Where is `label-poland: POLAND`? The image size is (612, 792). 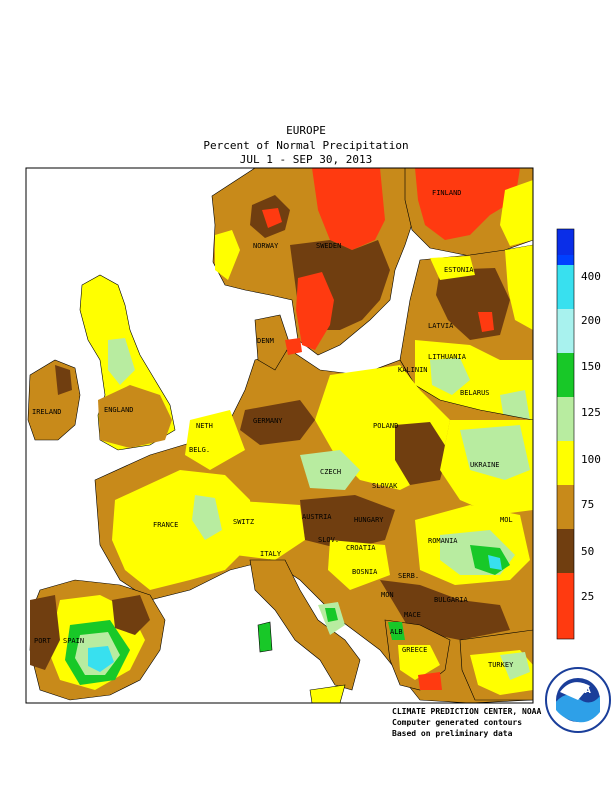
label-poland: POLAND is located at coordinates (385, 426).